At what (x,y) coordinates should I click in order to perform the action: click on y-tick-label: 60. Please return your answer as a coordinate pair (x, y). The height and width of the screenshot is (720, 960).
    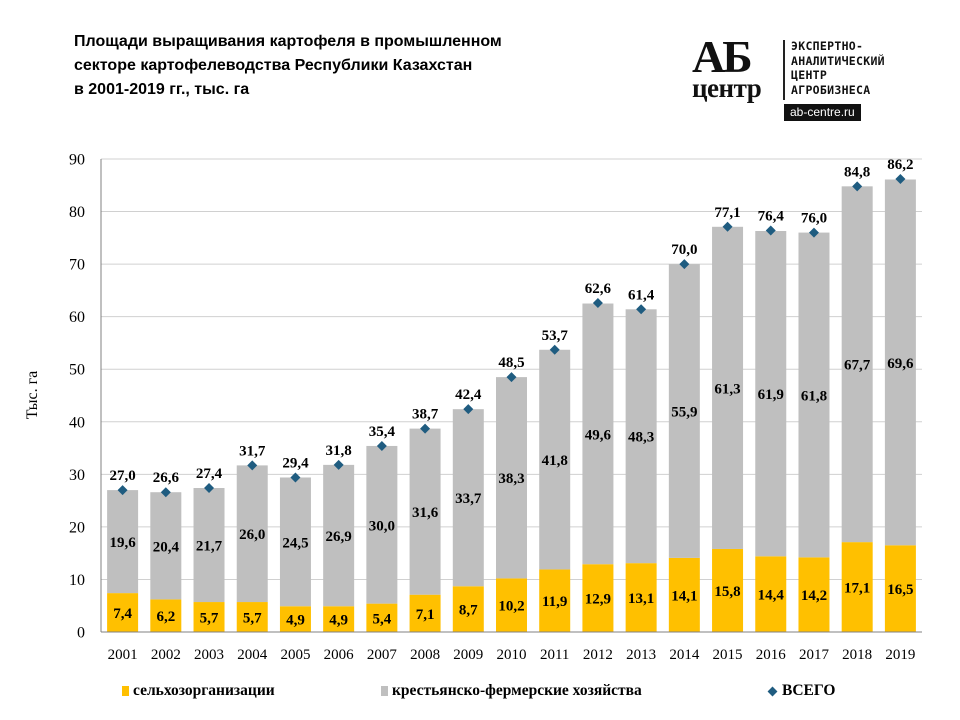
    Looking at the image, I should click on (77, 317).